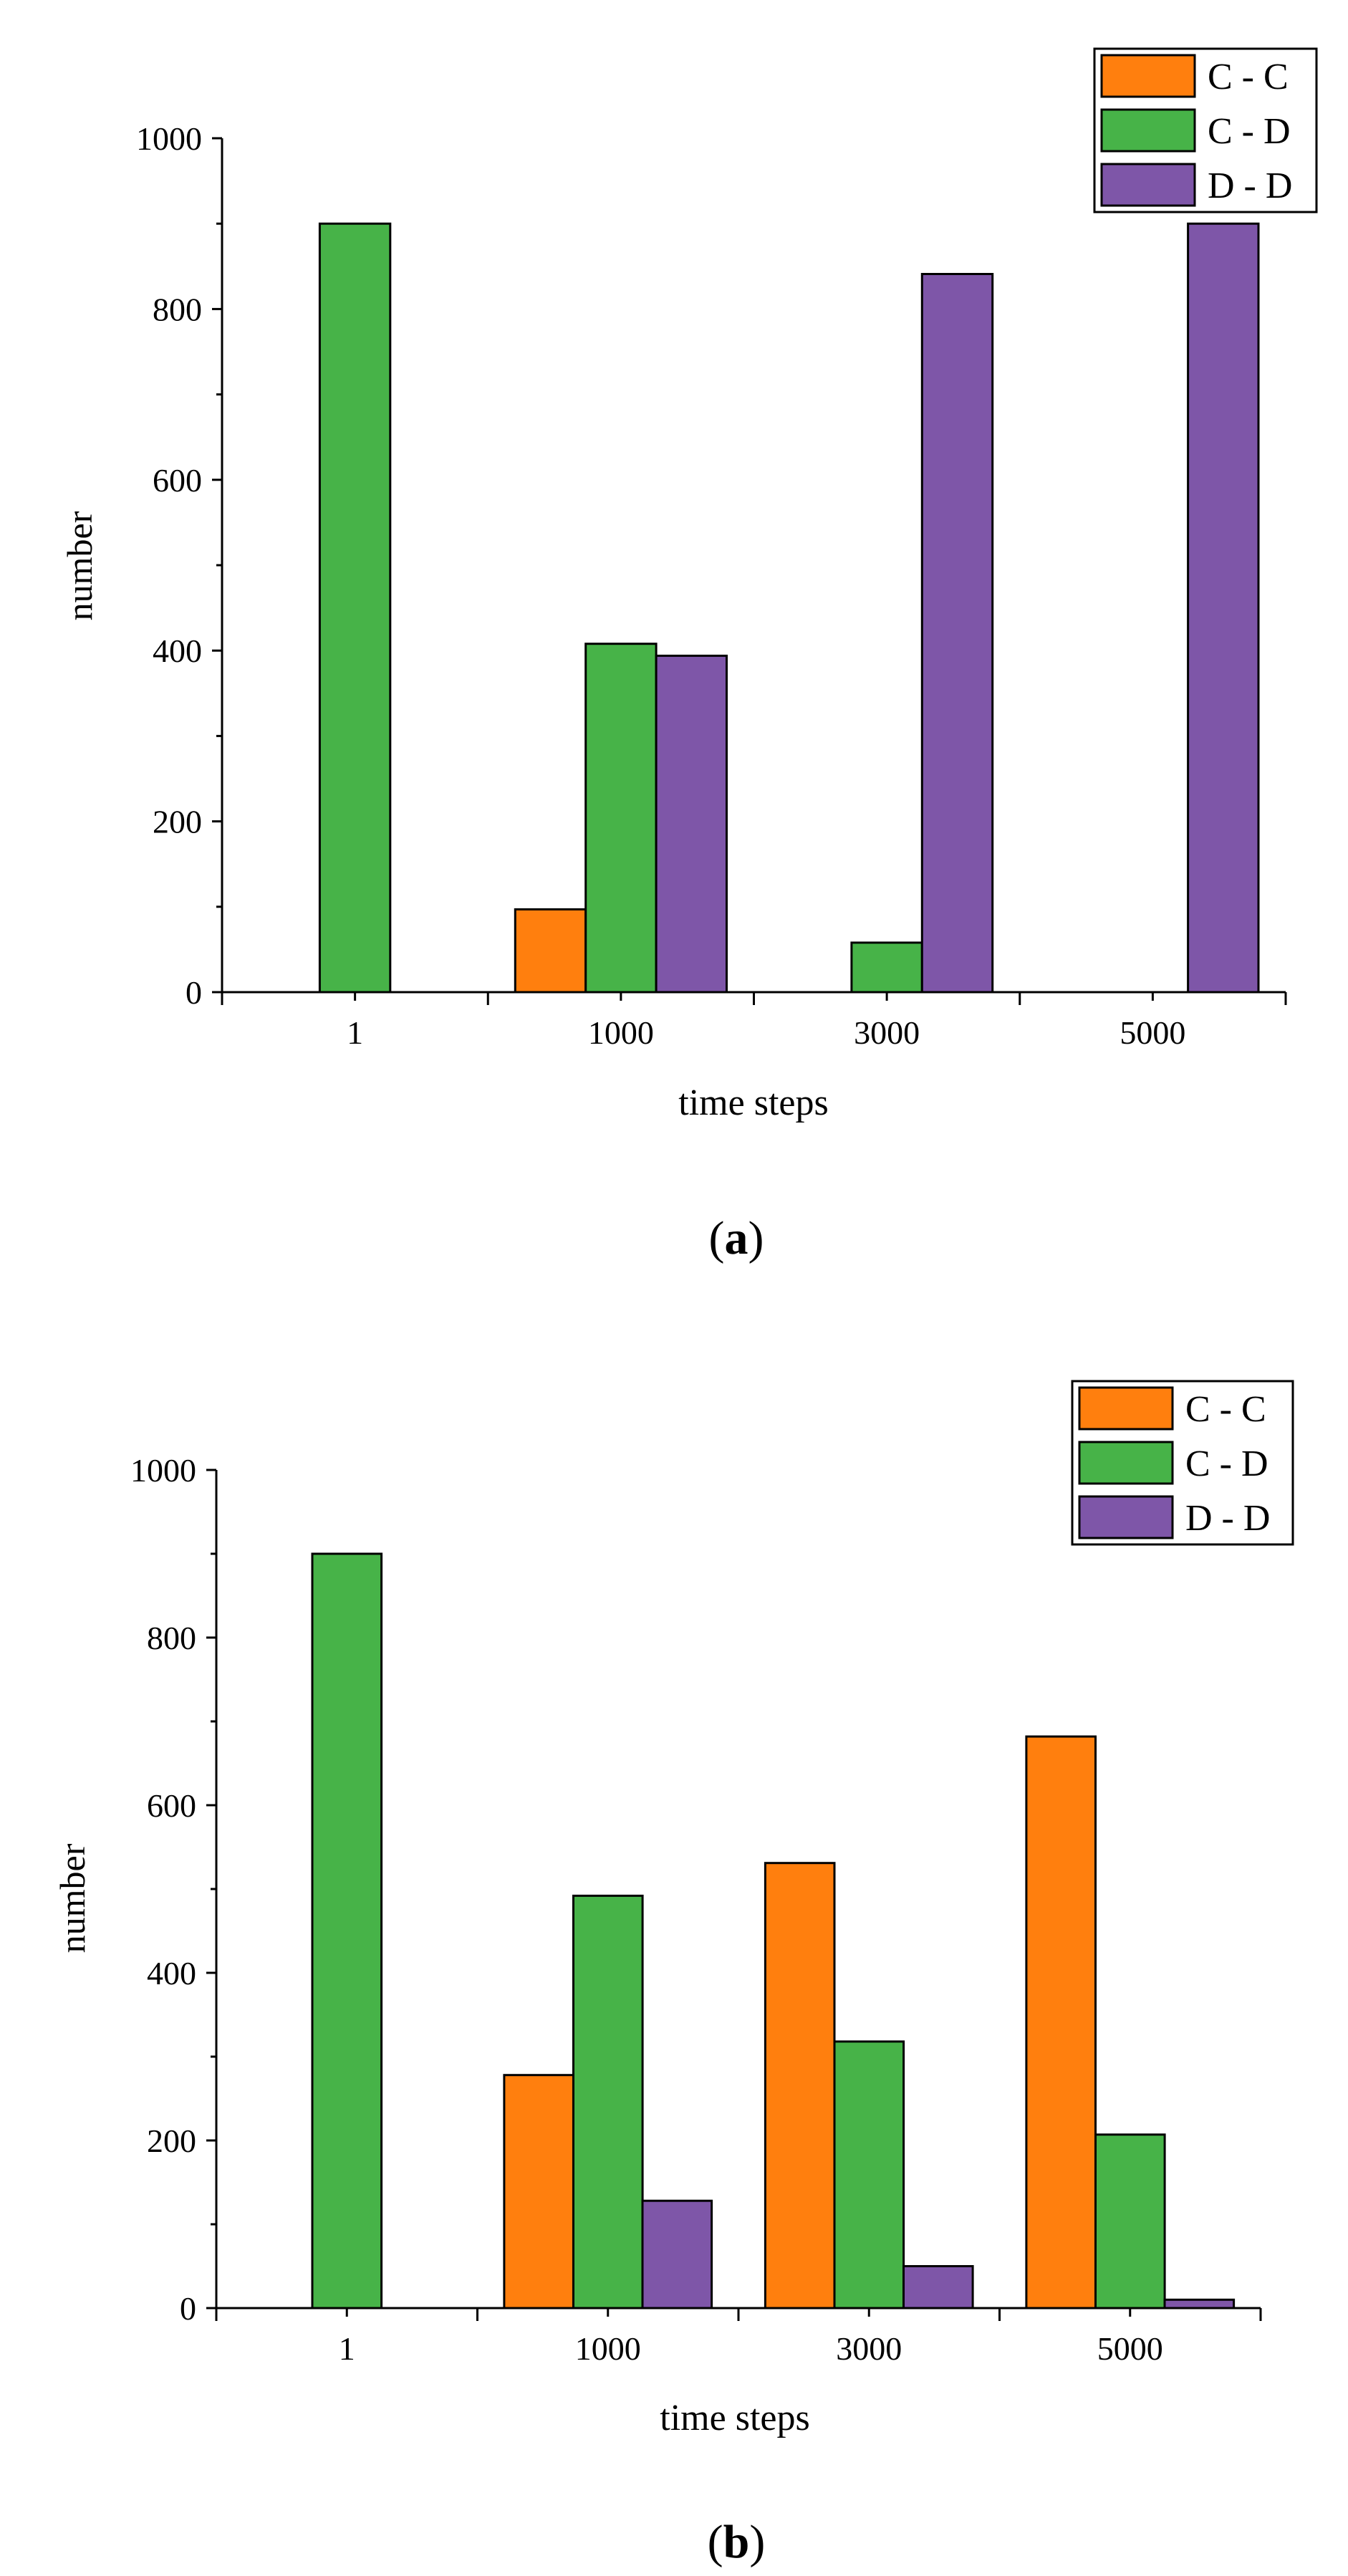  What do you see at coordinates (177, 309) in the screenshot?
I see `y-tick-label-a-800: 800` at bounding box center [177, 309].